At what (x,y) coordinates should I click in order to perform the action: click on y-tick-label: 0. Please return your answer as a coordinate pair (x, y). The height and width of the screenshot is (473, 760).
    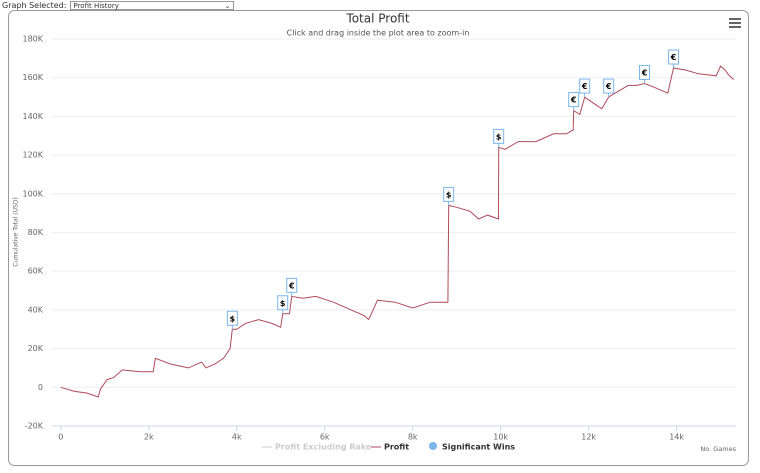
    Looking at the image, I should click on (40, 387).